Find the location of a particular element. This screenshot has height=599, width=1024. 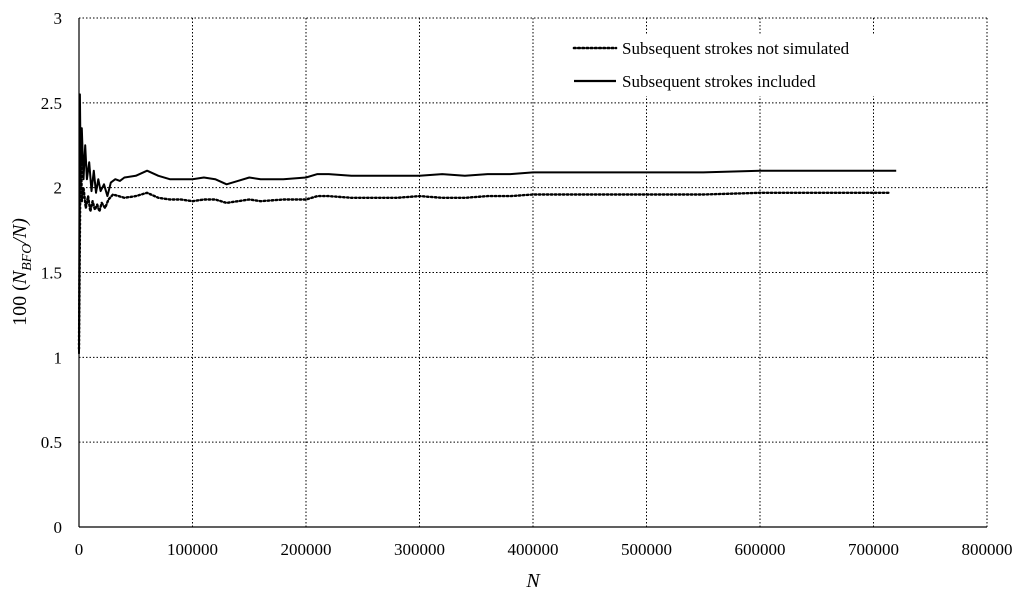

x-tick-label: 300000 is located at coordinates (419, 549).